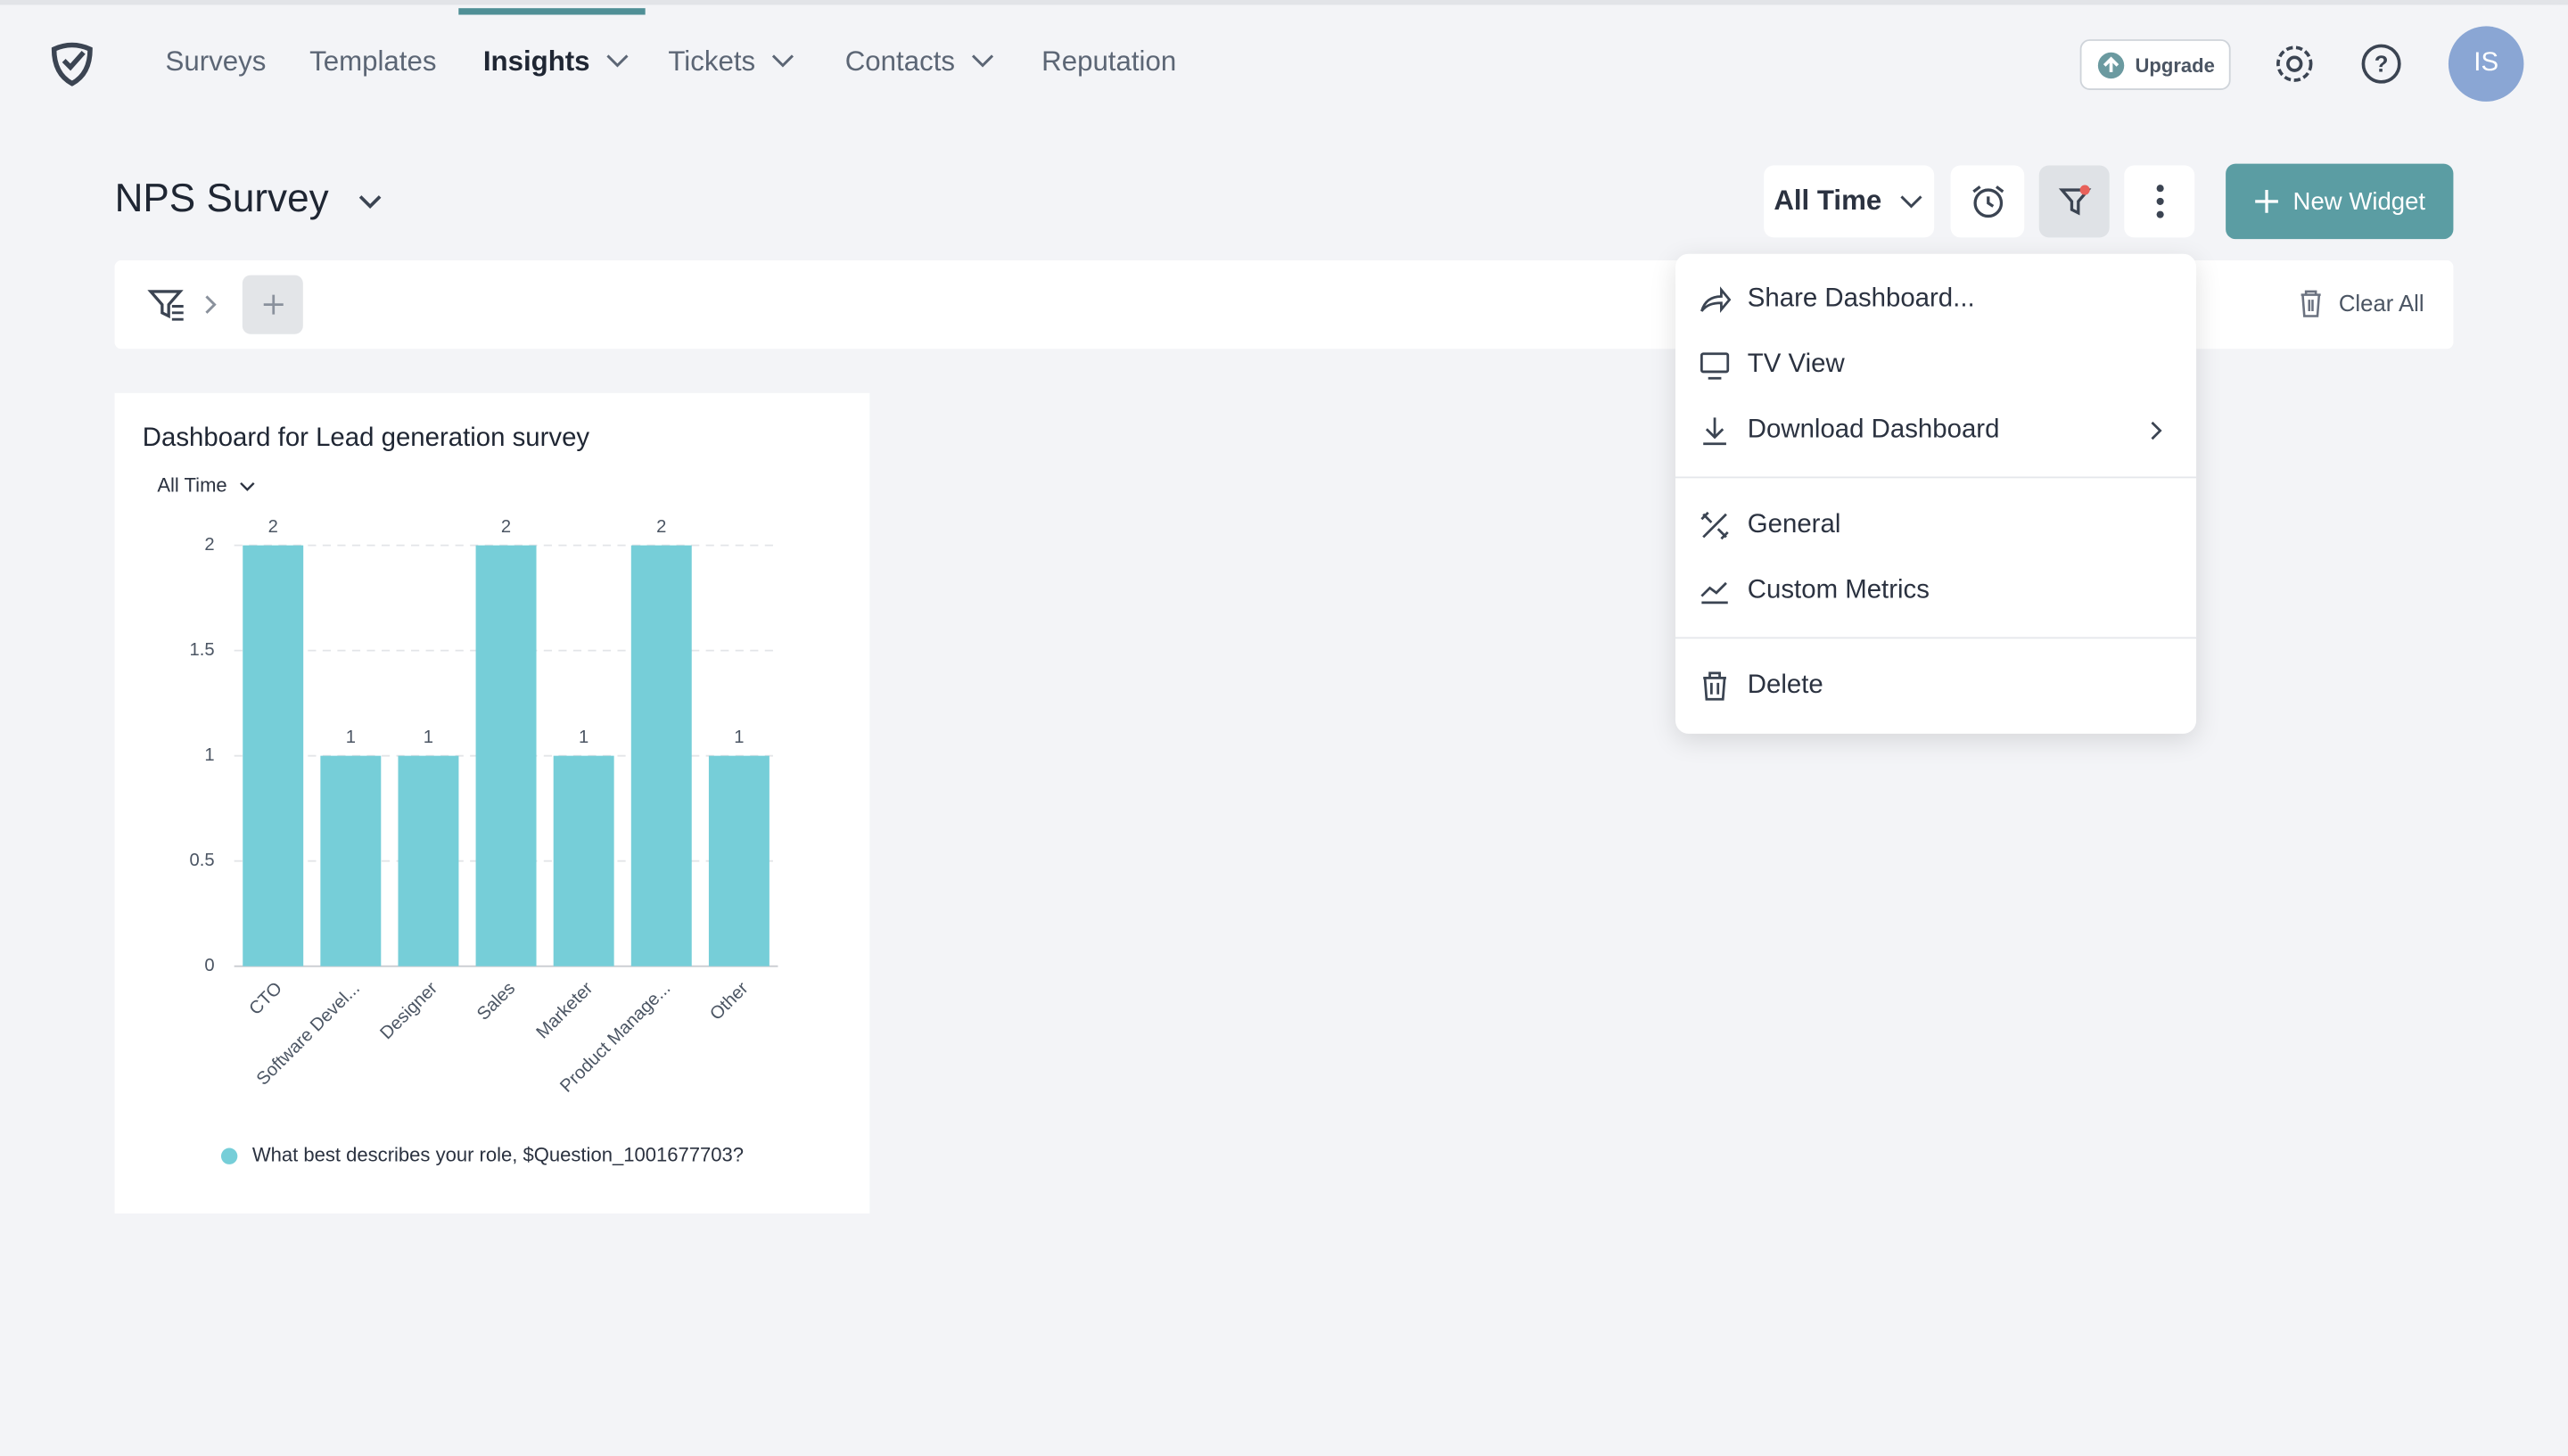 The width and height of the screenshot is (2568, 1456). Describe the element at coordinates (1284, 2) in the screenshot. I see `top-border` at that location.